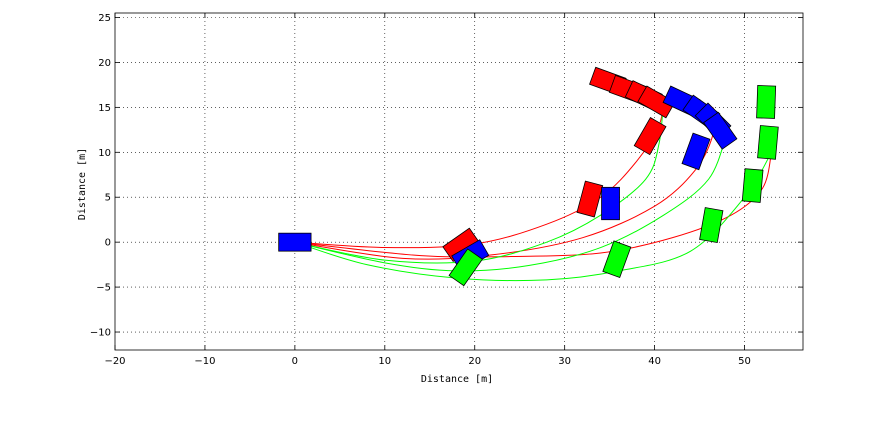 This screenshot has height=436, width=887. What do you see at coordinates (427, 361) in the screenshot?
I see `x-tick-labels: −20 −10 0 10 20 30 40 50` at bounding box center [427, 361].